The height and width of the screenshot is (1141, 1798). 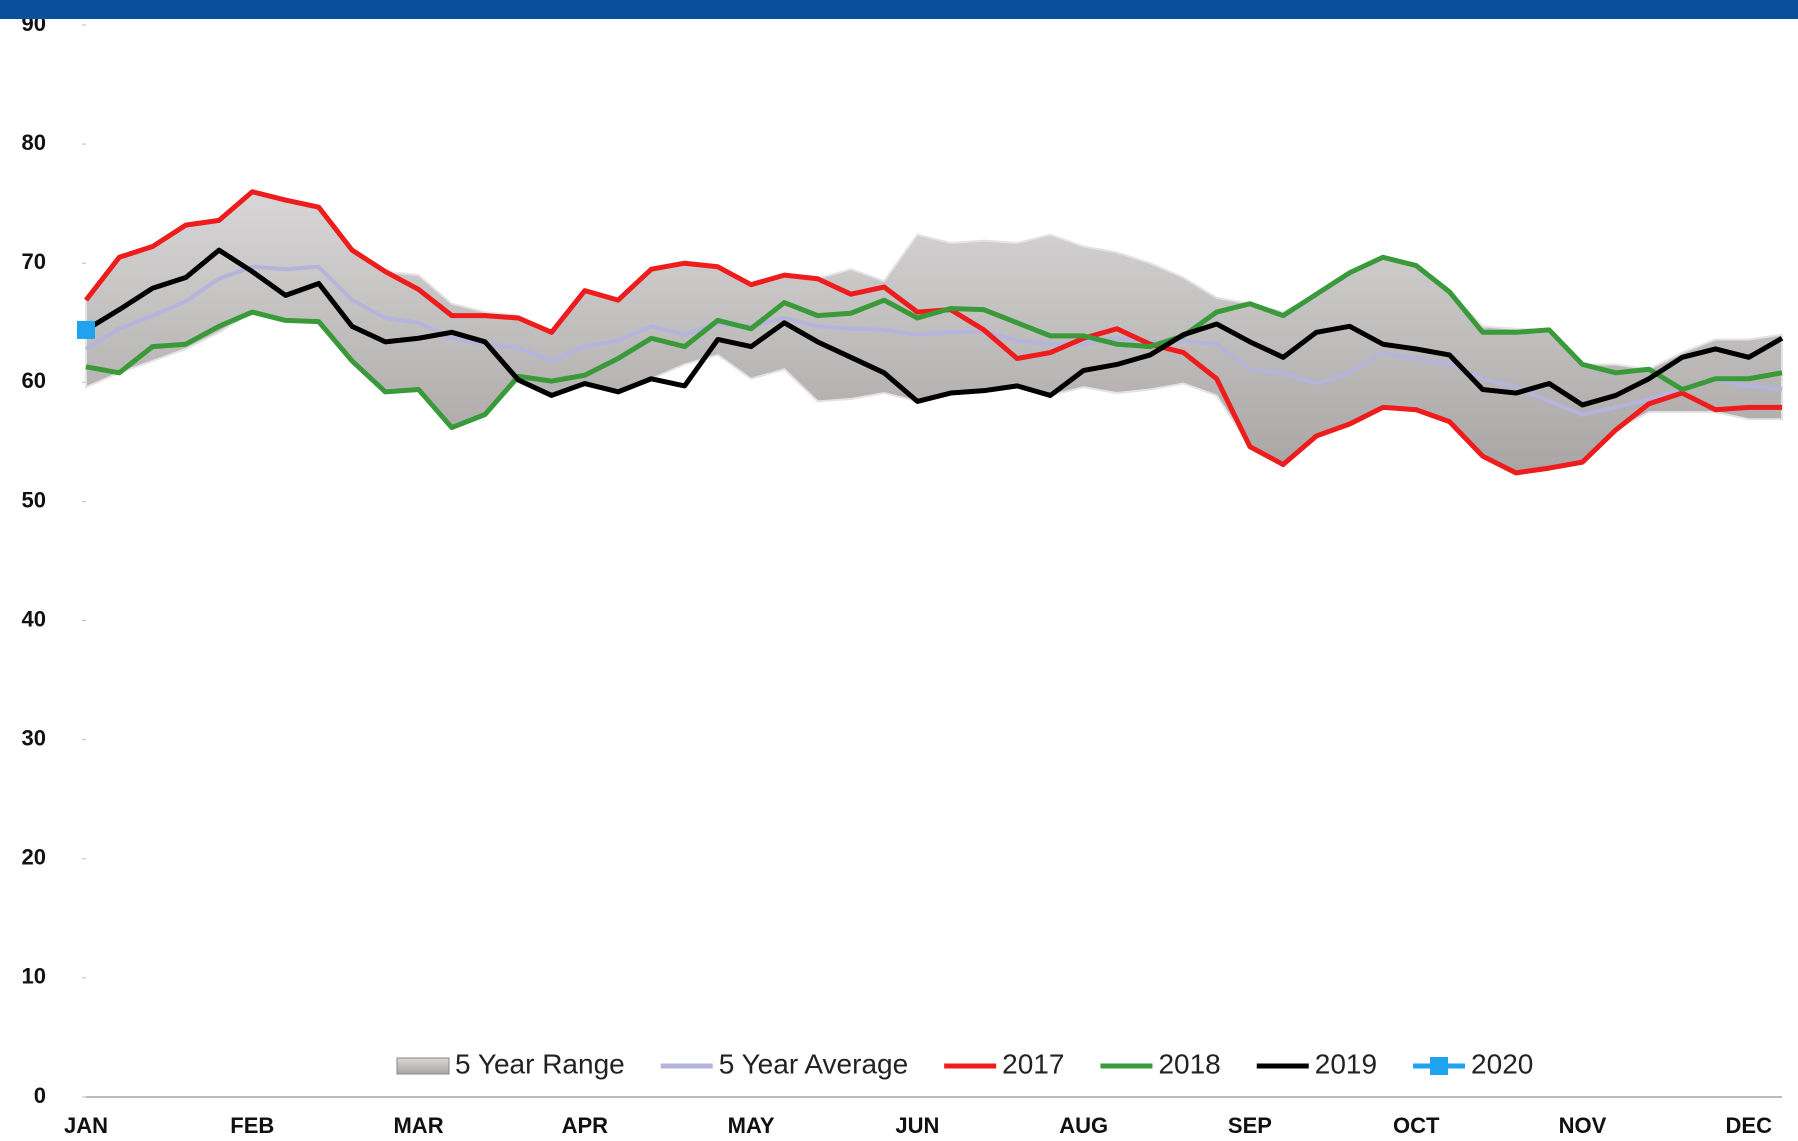 What do you see at coordinates (1250, 1125) in the screenshot?
I see `x-tick-label: SEP` at bounding box center [1250, 1125].